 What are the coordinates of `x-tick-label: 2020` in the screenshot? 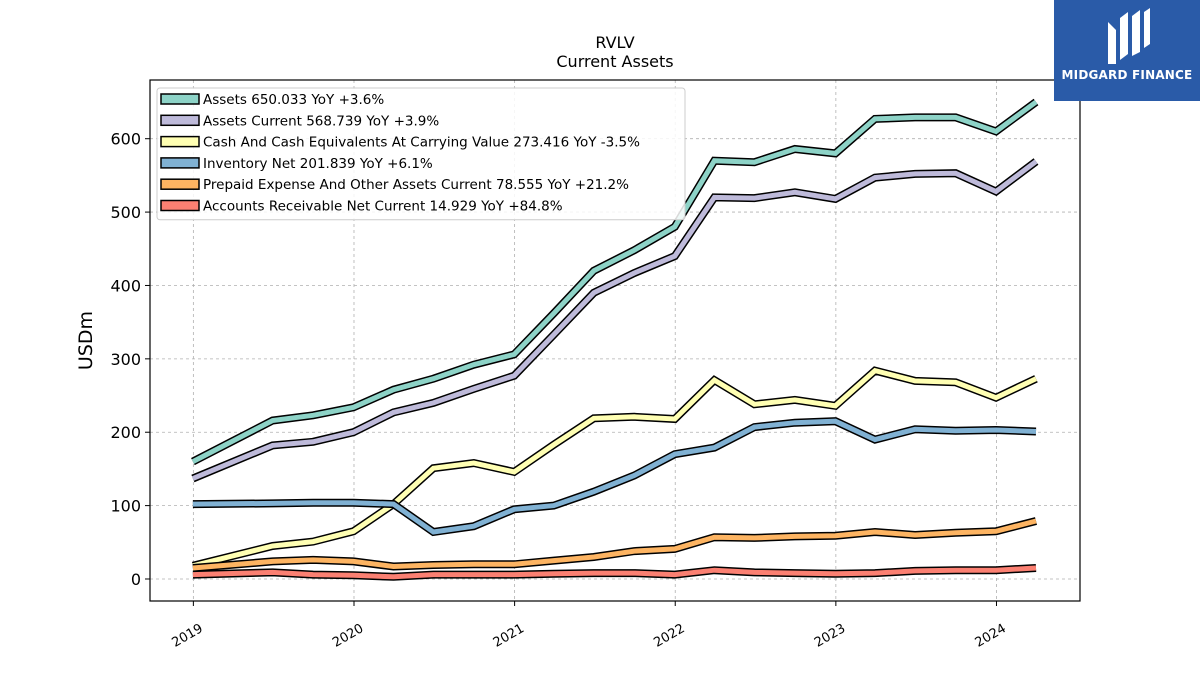 It's located at (348, 636).